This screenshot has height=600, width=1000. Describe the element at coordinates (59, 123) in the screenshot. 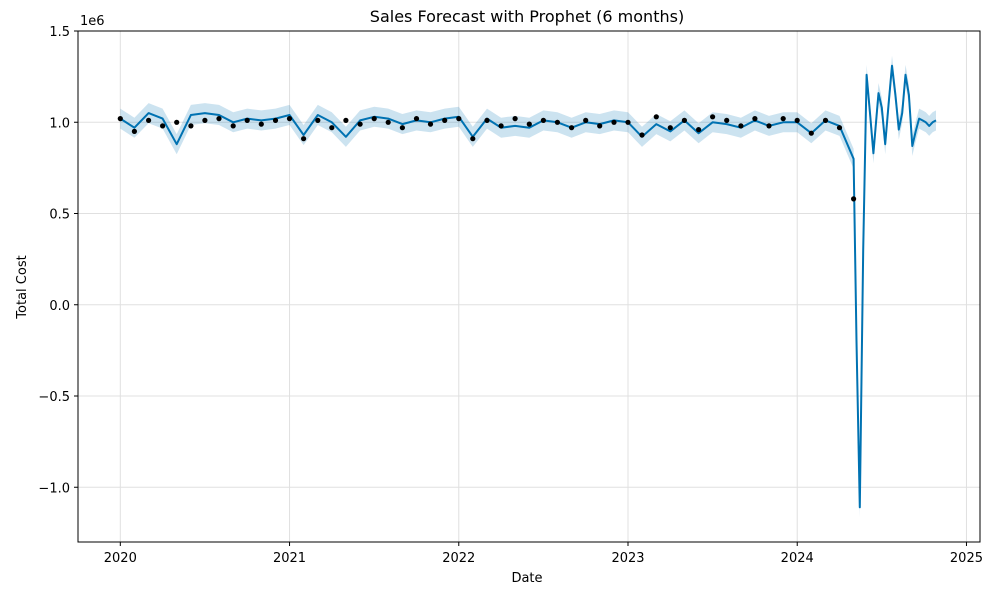

I see `y-tick-label: 1.0` at that location.